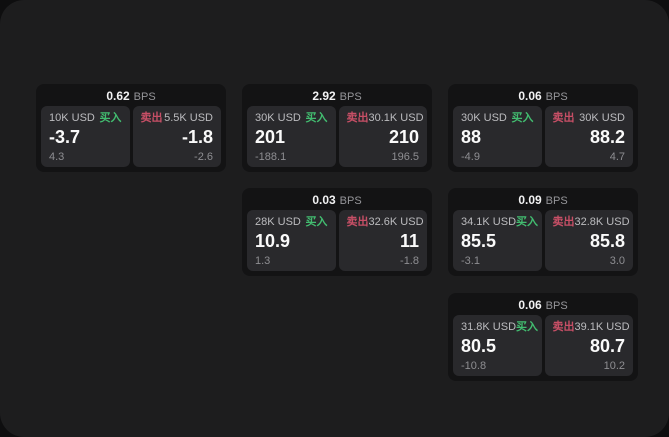 The height and width of the screenshot is (437, 669). What do you see at coordinates (617, 261) in the screenshot?
I see `sell-delta: 3.0` at bounding box center [617, 261].